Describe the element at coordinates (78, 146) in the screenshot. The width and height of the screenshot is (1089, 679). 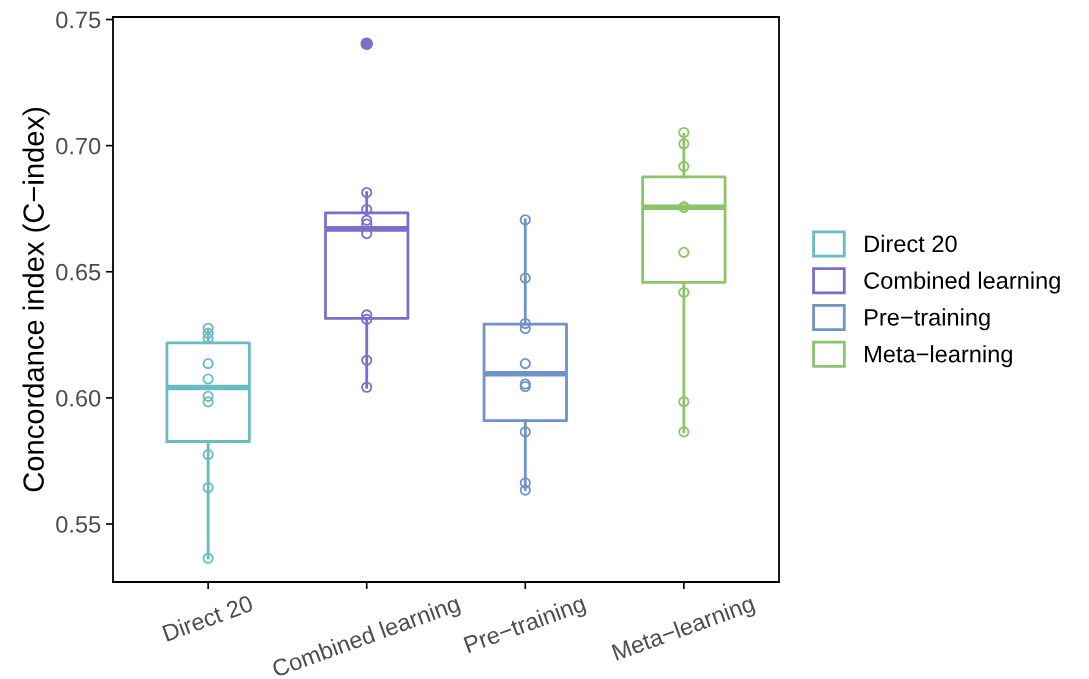
I see `y-tick-label: 0.70` at that location.